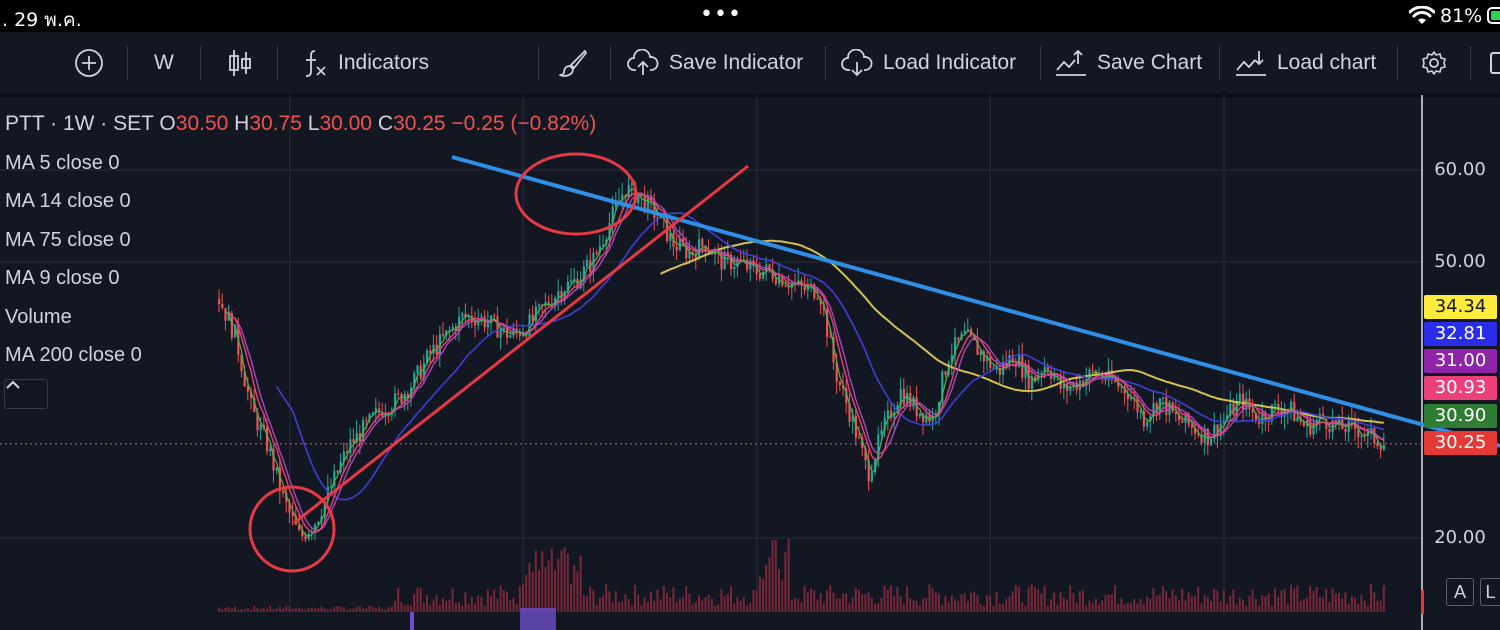 The height and width of the screenshot is (630, 1500). What do you see at coordinates (242, 123) in the screenshot?
I see `high-label: H` at bounding box center [242, 123].